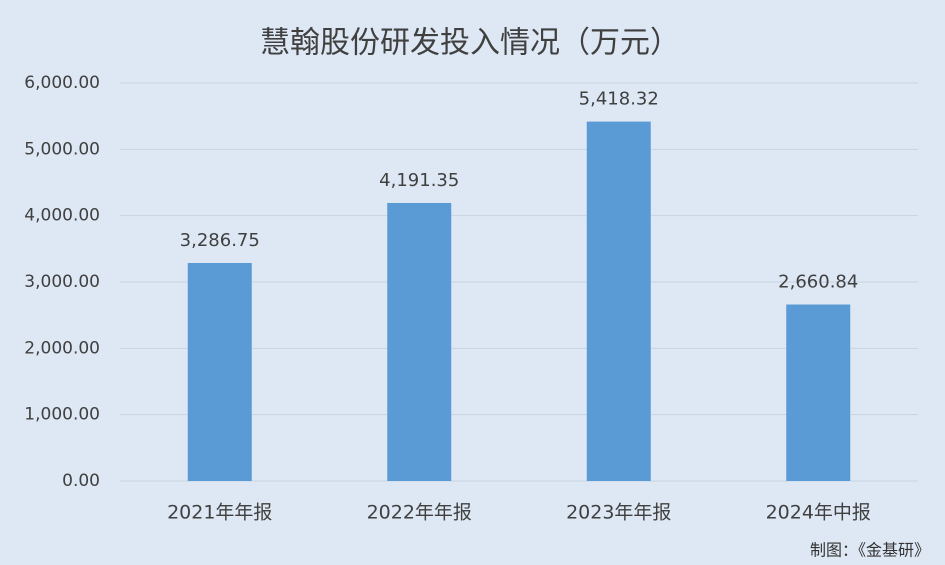 The image size is (945, 565). I want to click on x-tick-label: 2024年中报, so click(818, 513).